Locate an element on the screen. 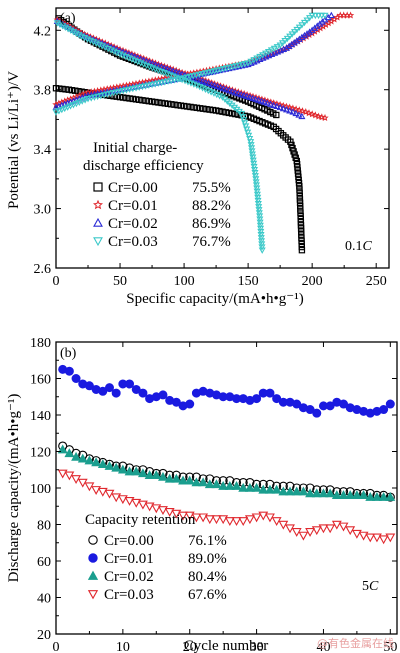  panel-a-legend-title-line1: Initial charge- is located at coordinates (135, 148).